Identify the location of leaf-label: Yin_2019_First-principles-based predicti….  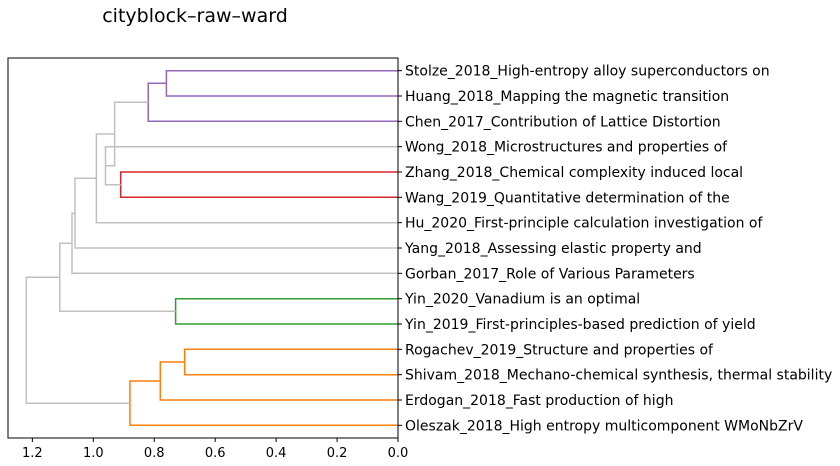
(580, 325).